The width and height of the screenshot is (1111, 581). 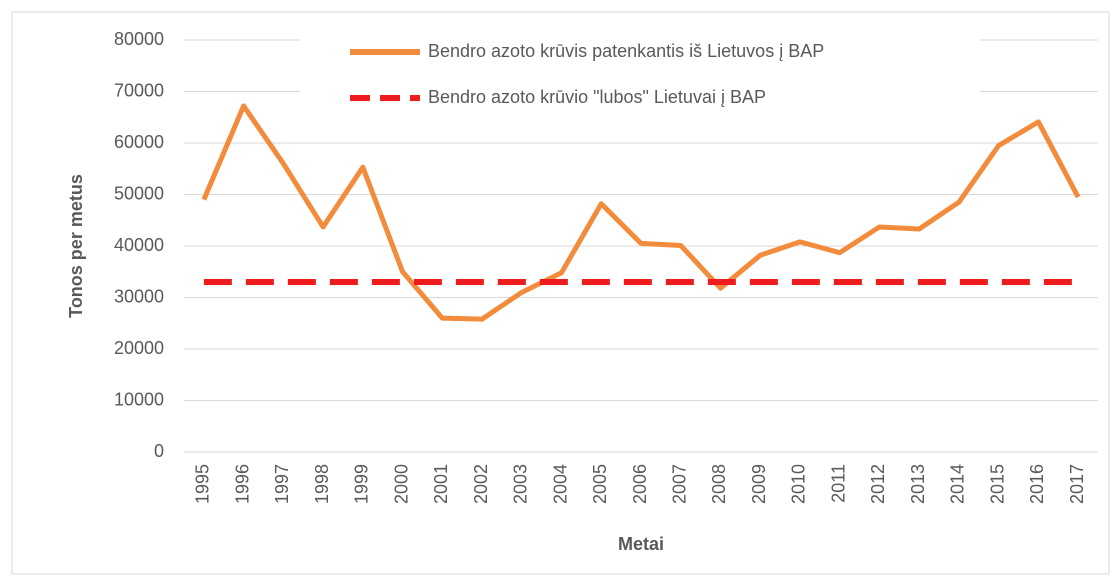 What do you see at coordinates (159, 451) in the screenshot?
I see `y-tick-label: 0` at bounding box center [159, 451].